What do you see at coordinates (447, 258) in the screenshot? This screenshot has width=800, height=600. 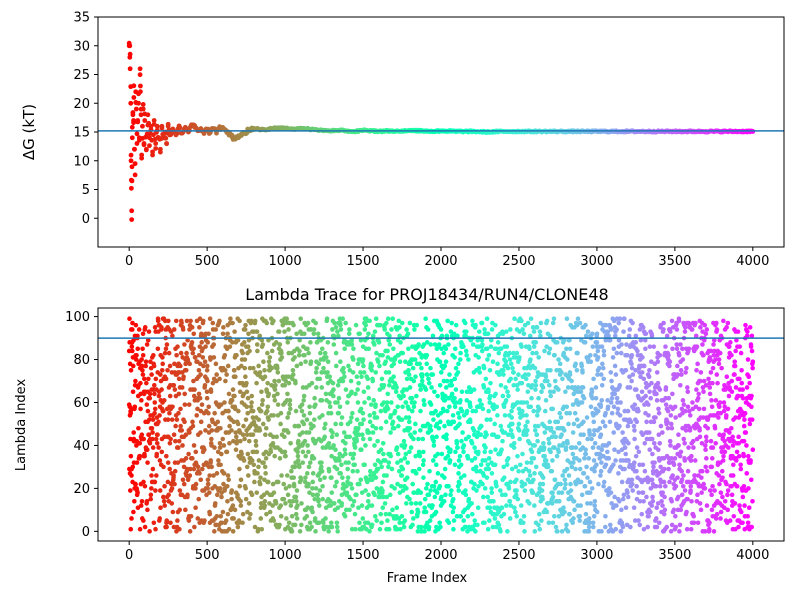 I see `delta-g-x-ticks: 0 500 1000 1500 2000 2500 3000 3500 4000` at bounding box center [447, 258].